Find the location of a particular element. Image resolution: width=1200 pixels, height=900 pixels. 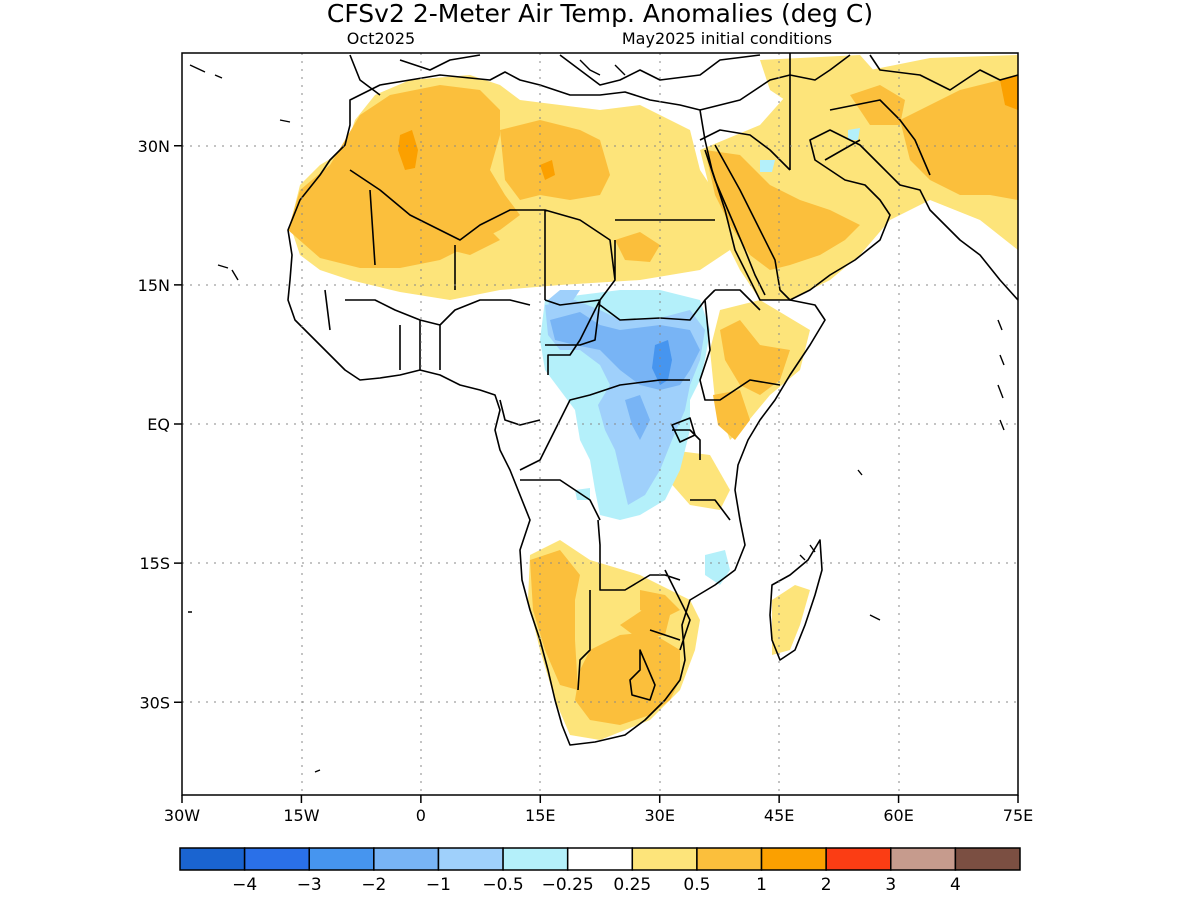

lon-tick-label: 45E is located at coordinates (779, 815).